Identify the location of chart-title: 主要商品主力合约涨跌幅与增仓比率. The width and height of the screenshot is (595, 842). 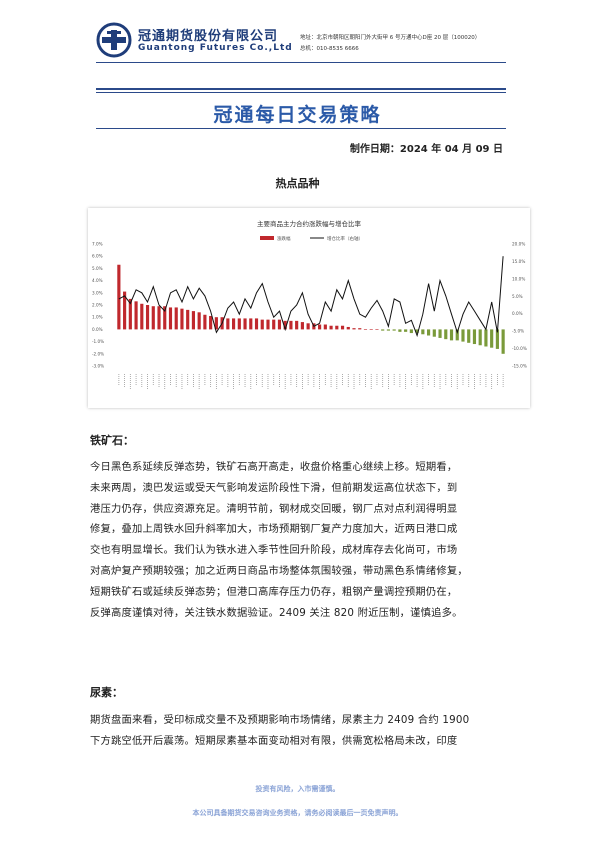
(309, 223).